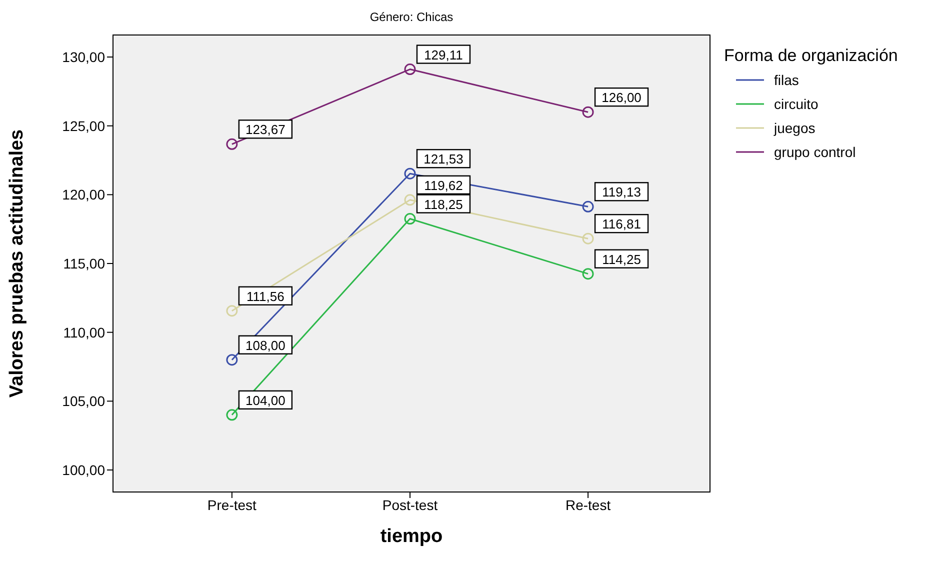  Describe the element at coordinates (265, 296) in the screenshot. I see `data-label: 111,56` at that location.